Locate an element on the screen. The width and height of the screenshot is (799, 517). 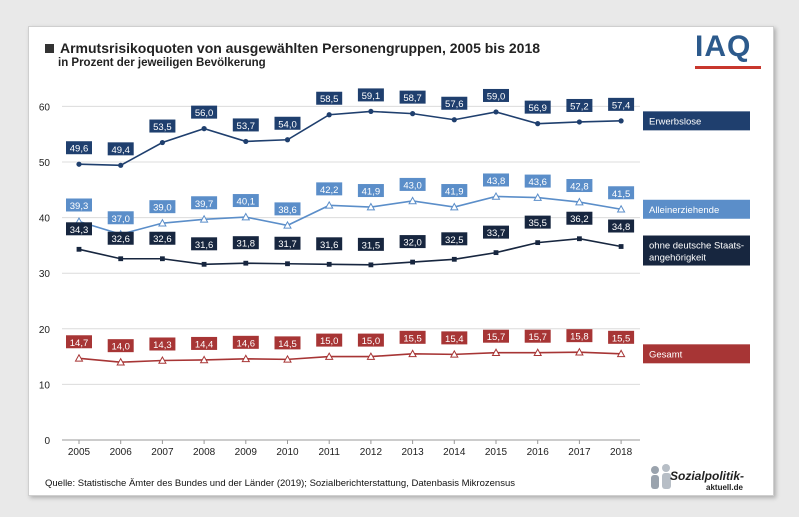
data-label-text: 15,5 is located at coordinates (621, 338).